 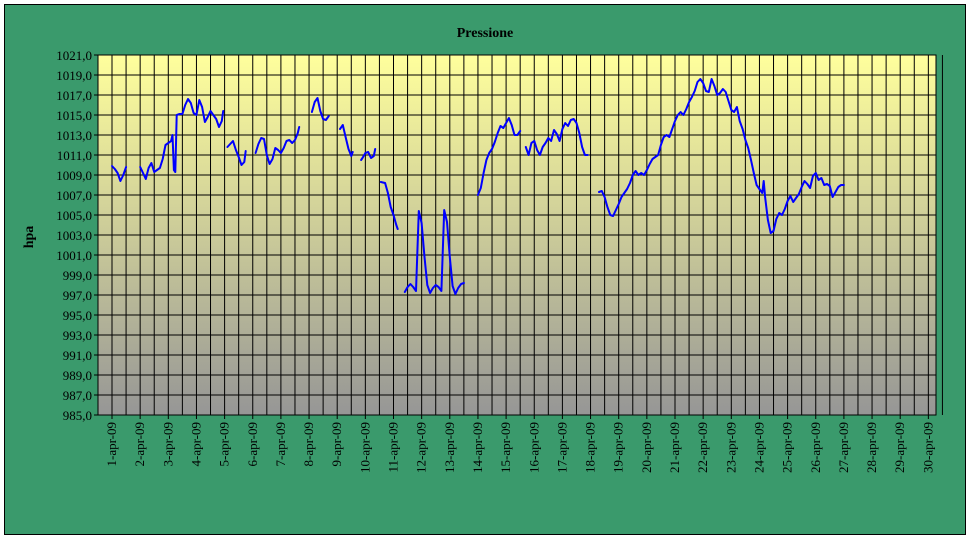 What do you see at coordinates (77, 415) in the screenshot?
I see `y-tick-label: 985,0` at bounding box center [77, 415].